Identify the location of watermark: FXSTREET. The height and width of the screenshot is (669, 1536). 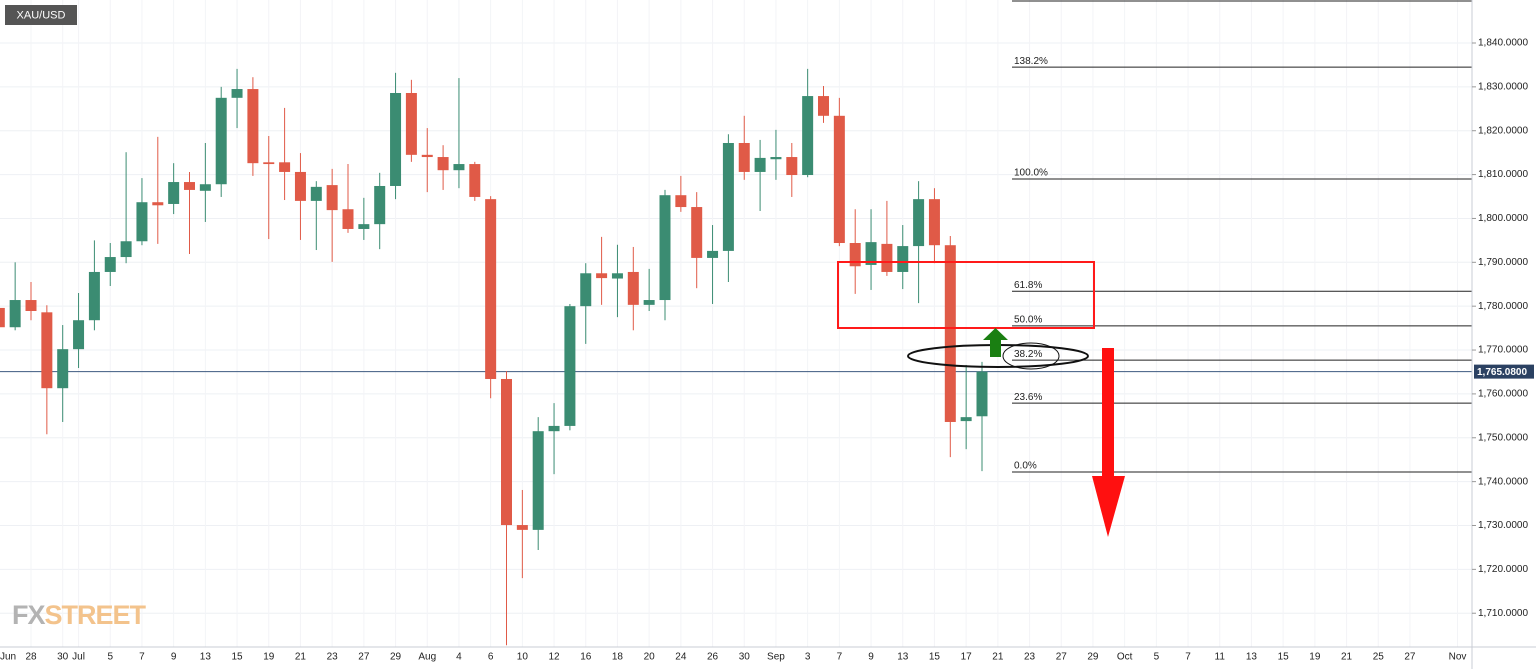
(79, 615).